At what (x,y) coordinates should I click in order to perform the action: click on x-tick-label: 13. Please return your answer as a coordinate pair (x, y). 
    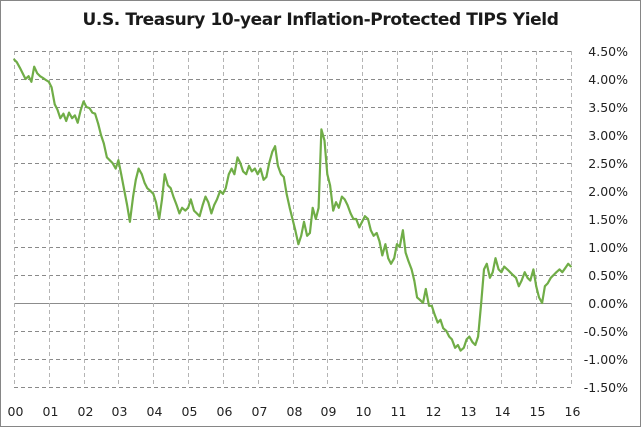
    Looking at the image, I should click on (469, 411).